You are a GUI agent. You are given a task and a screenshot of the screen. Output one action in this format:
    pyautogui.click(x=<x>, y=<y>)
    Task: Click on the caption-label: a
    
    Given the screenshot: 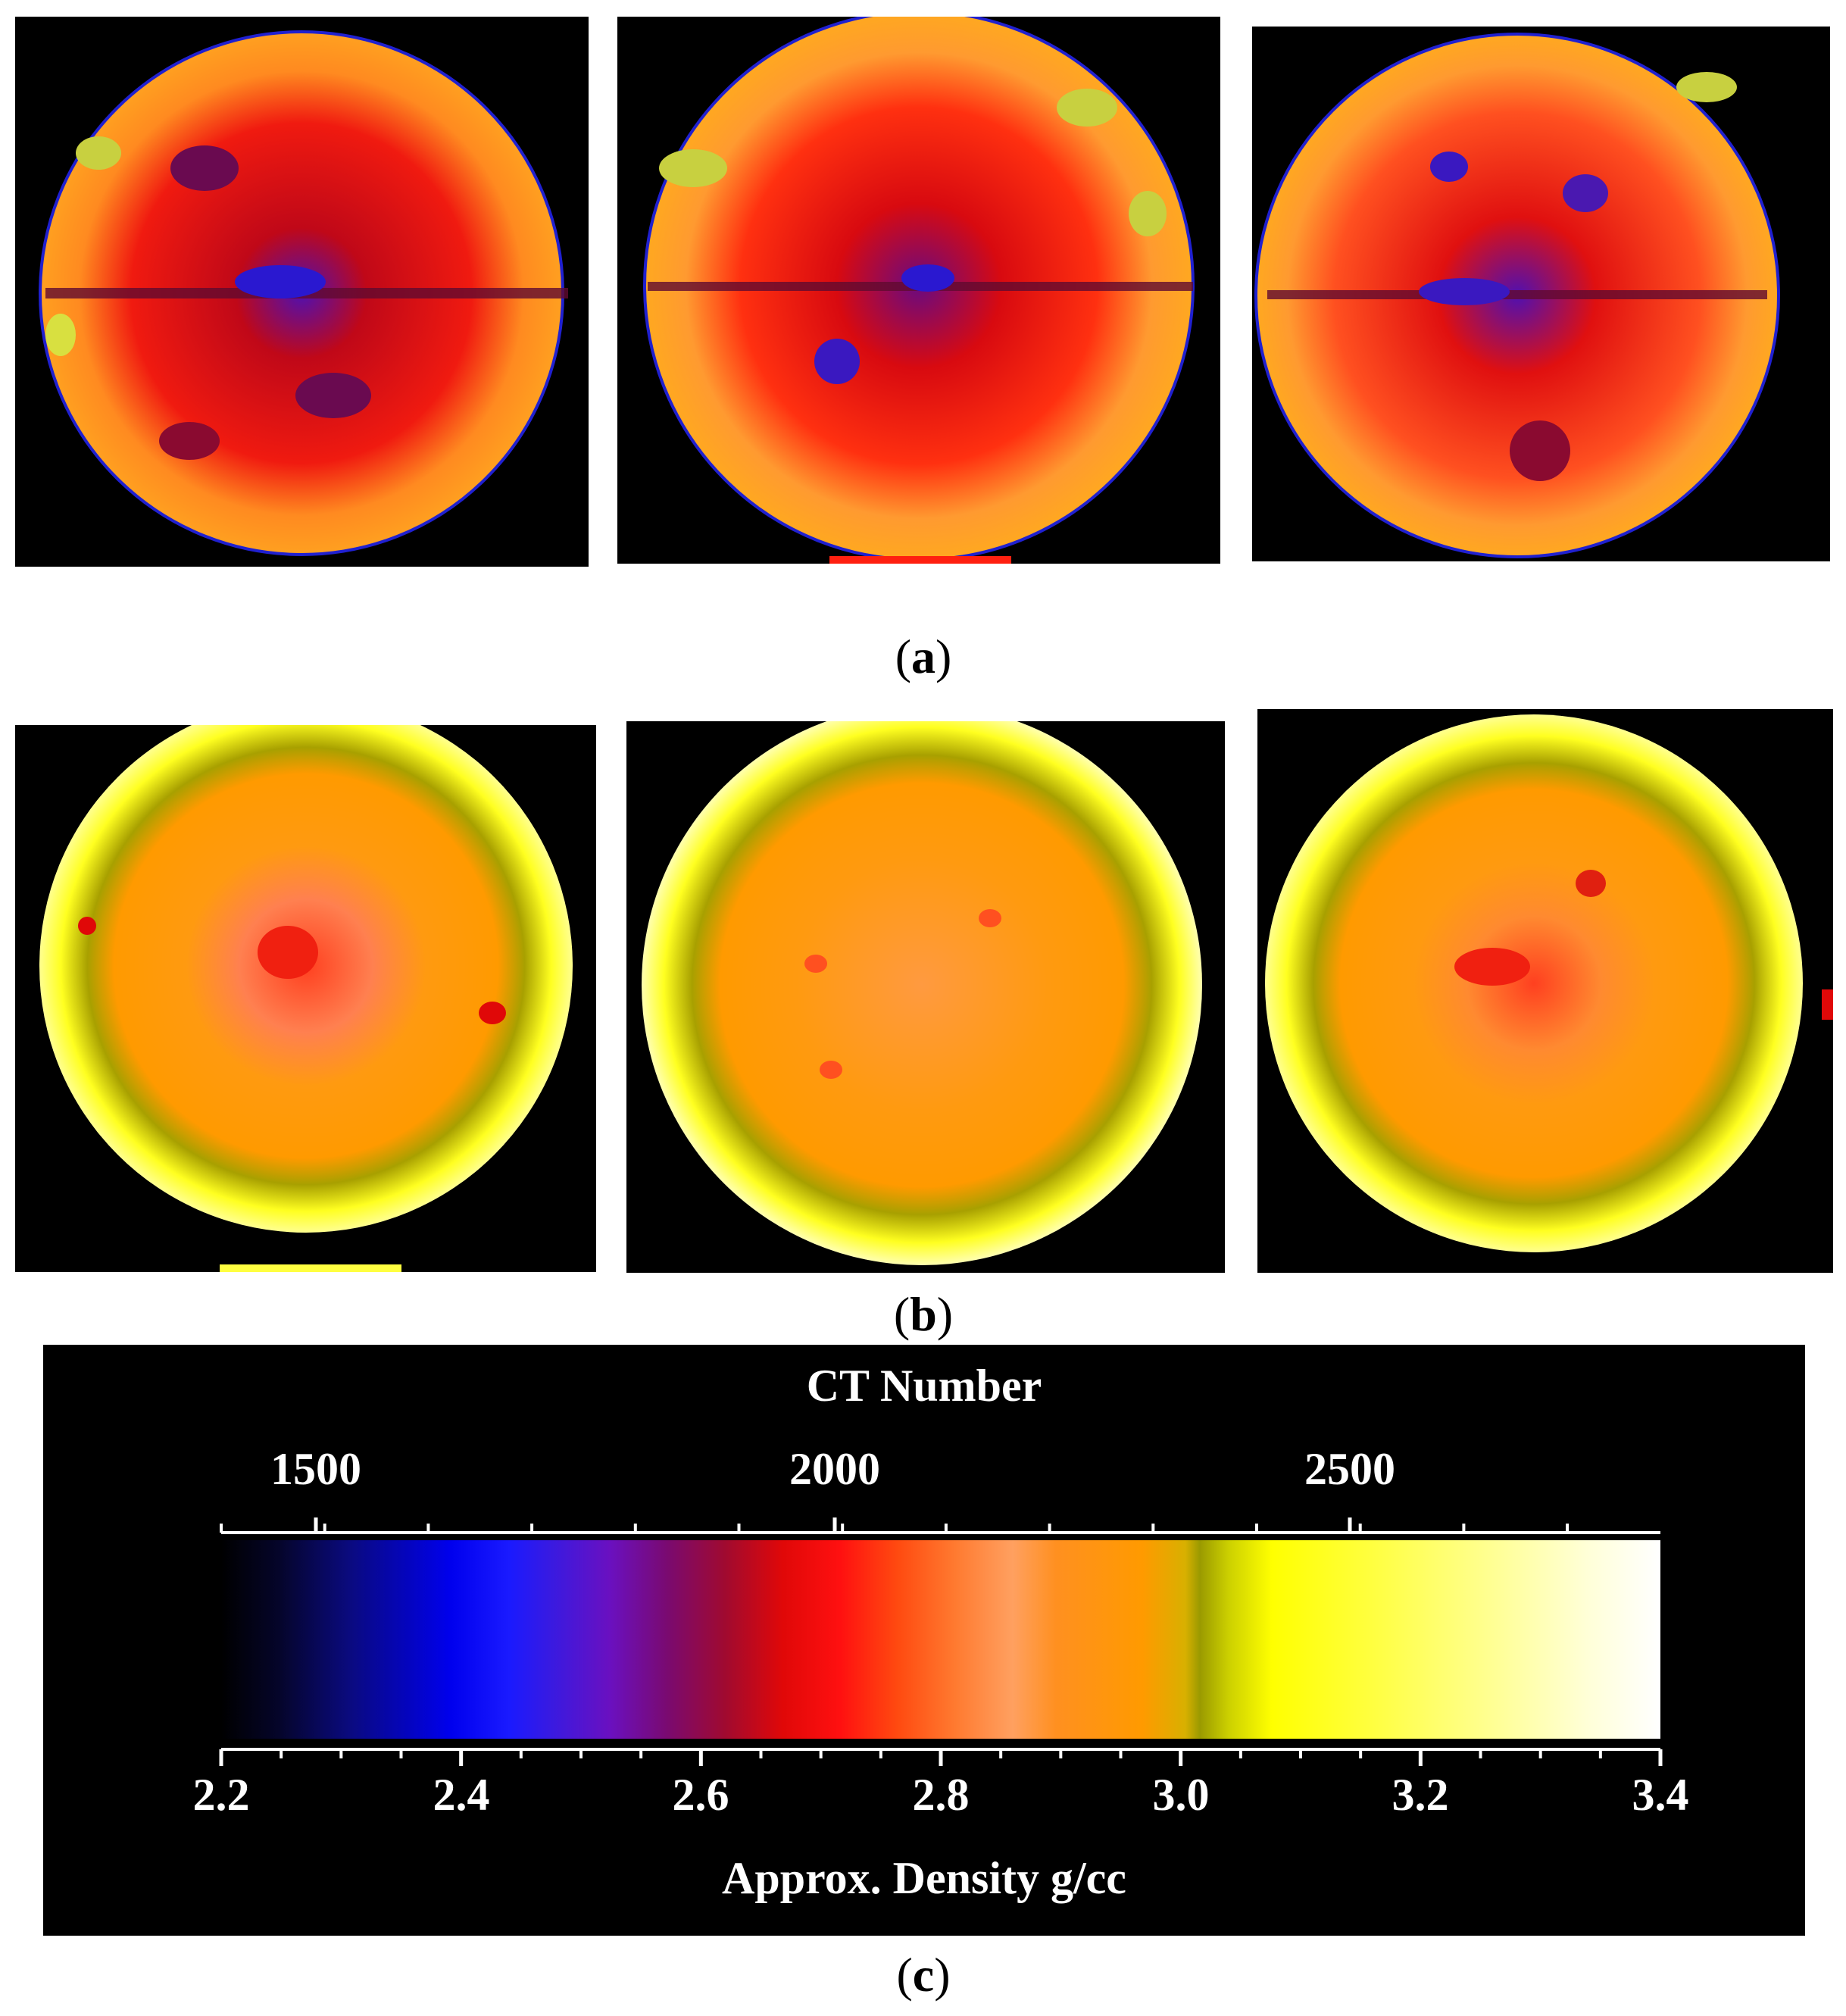 What is the action you would take?
    pyautogui.click(x=923, y=656)
    